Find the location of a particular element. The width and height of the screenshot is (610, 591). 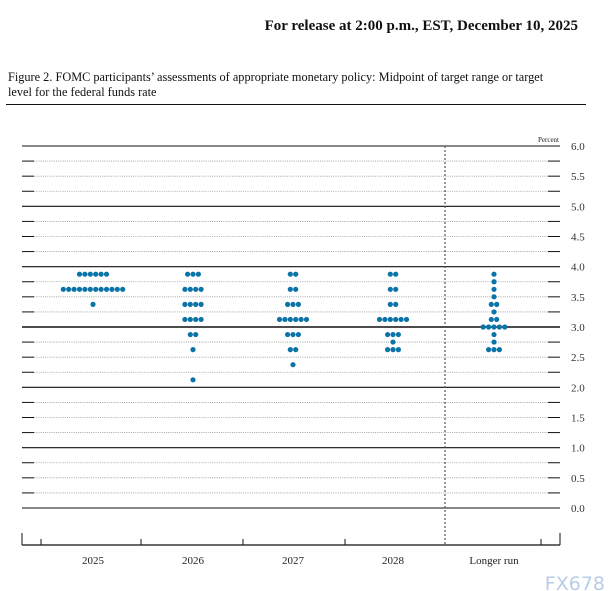

y-tick-label: 4.0 is located at coordinates (578, 268).